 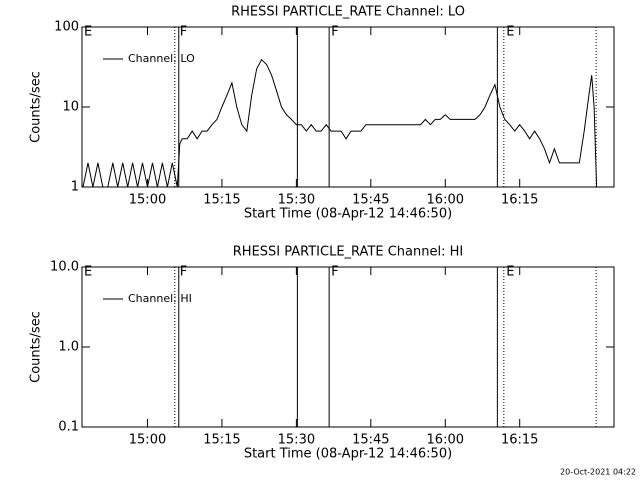 I want to click on chart-title: RHESSI PARTICLE_RATE Channel: HI, so click(x=348, y=252).